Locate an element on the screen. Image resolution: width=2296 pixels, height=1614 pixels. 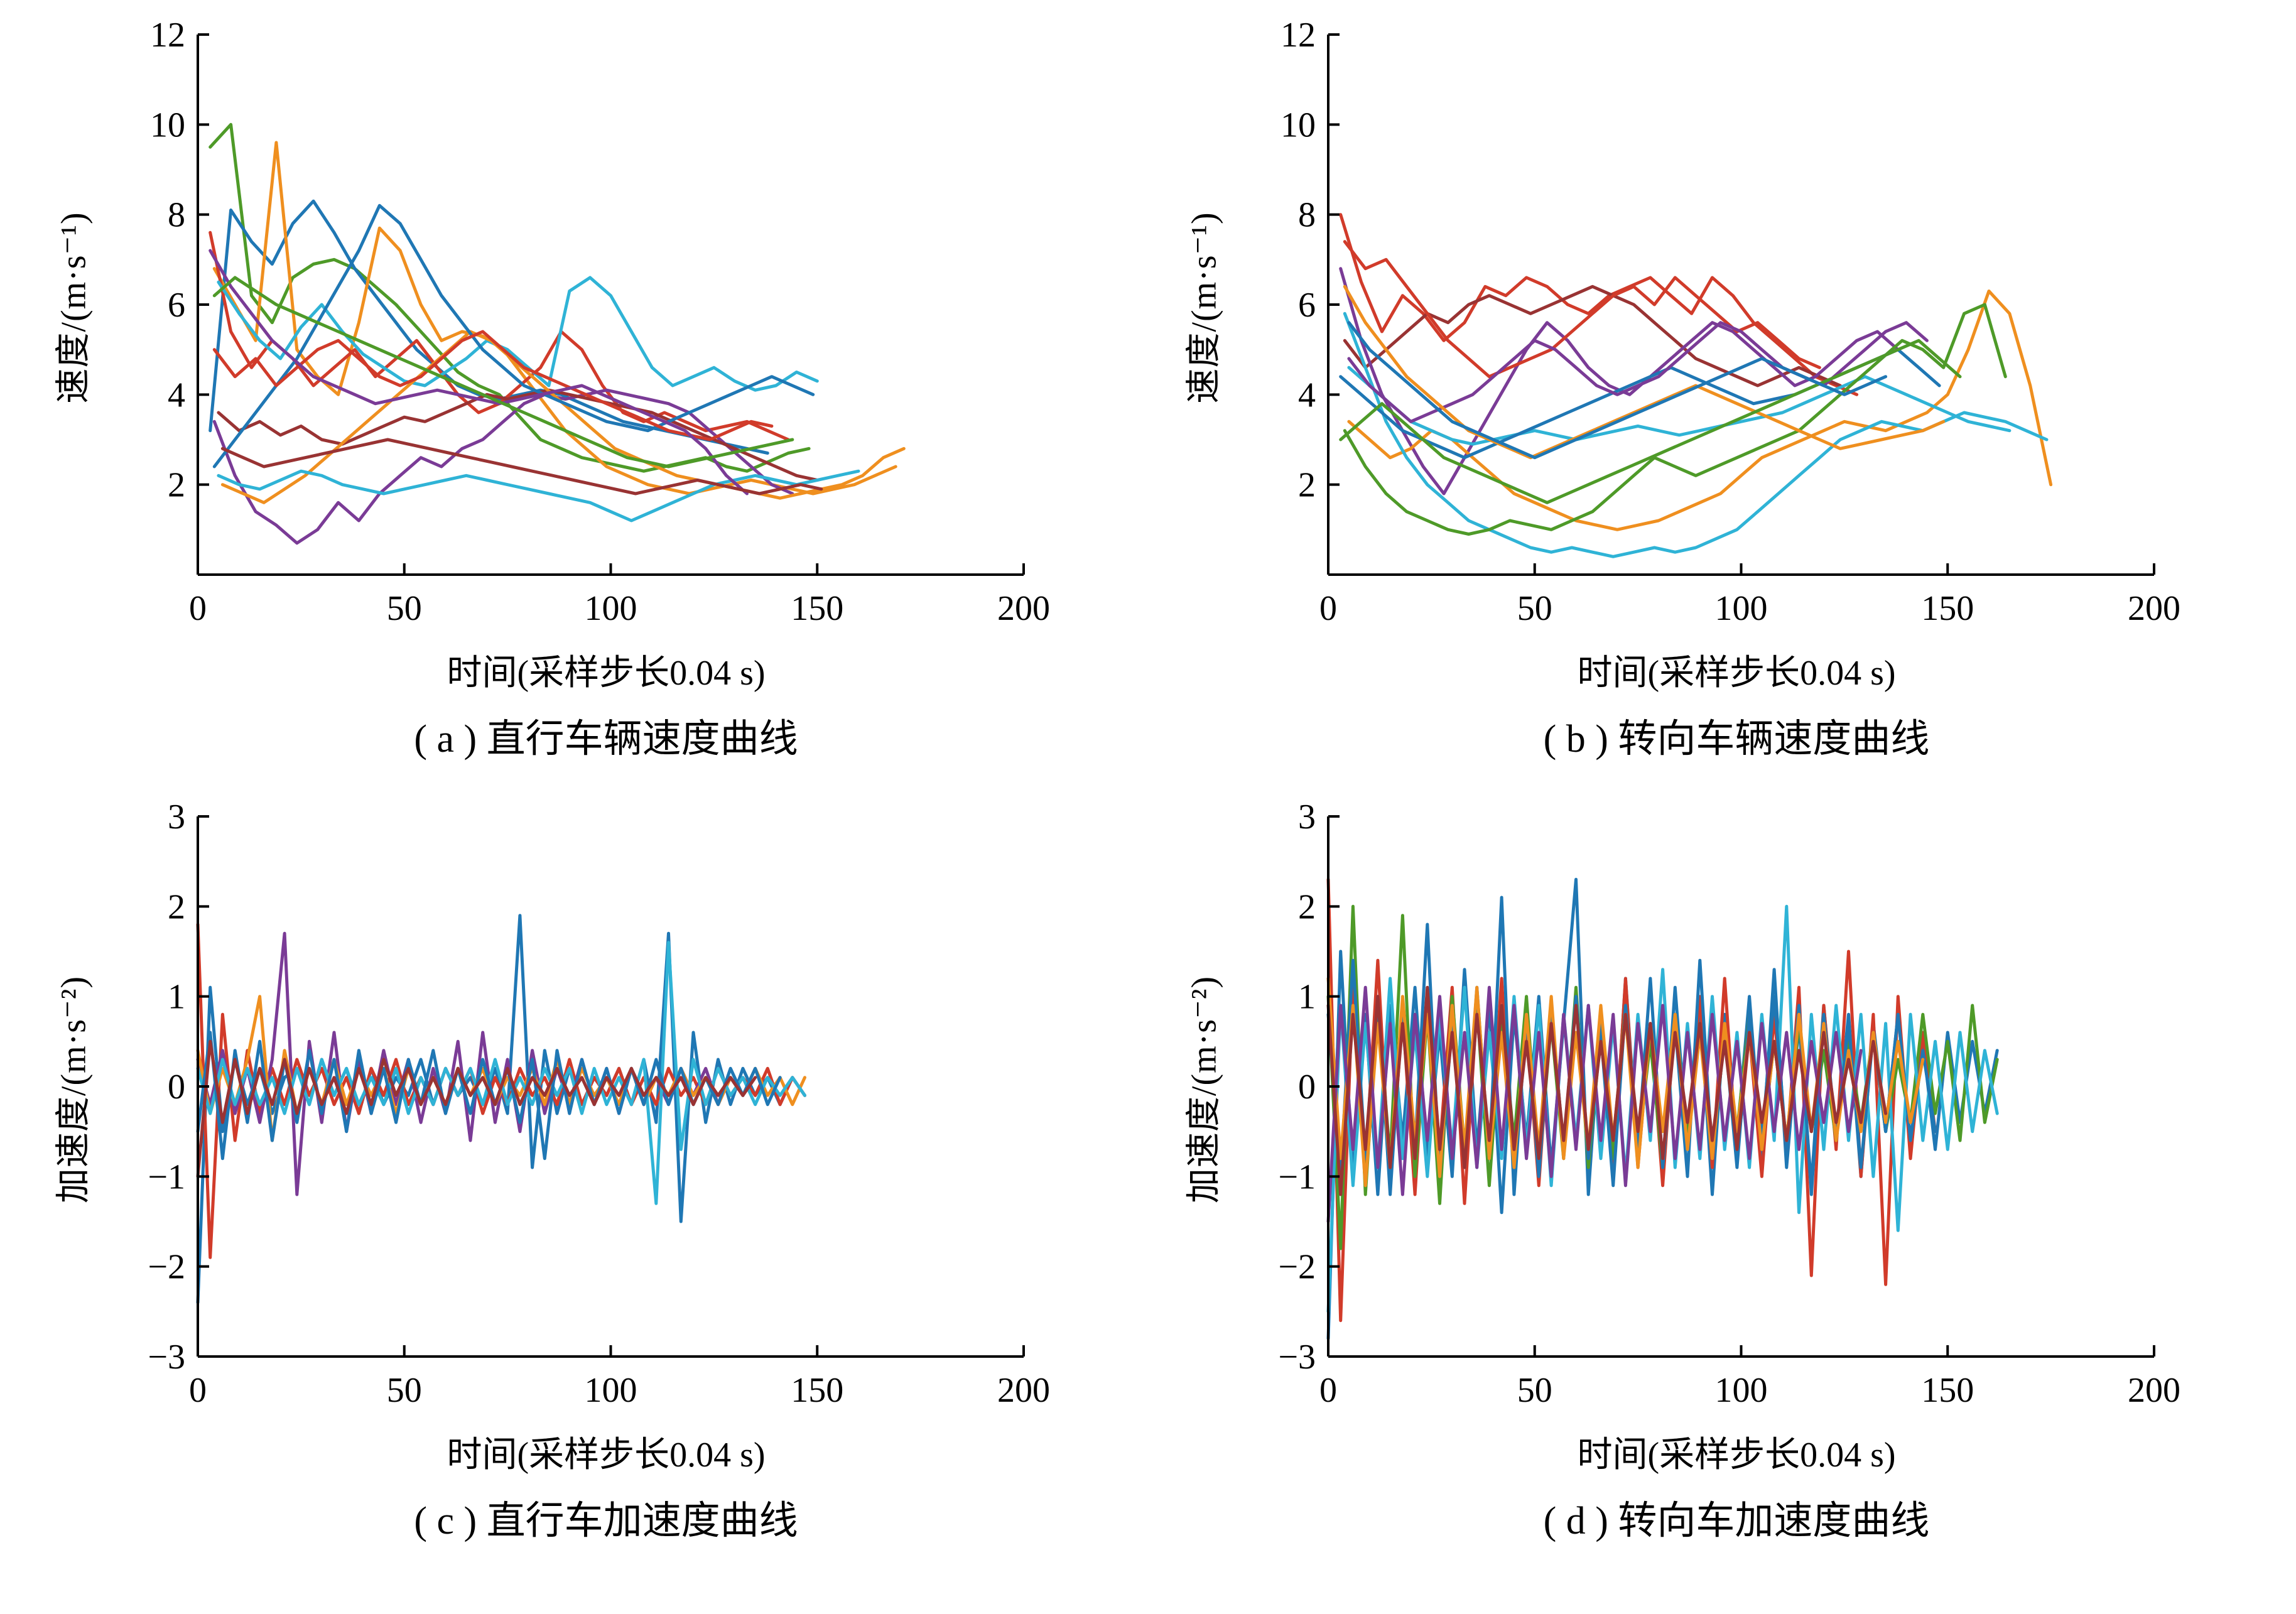
y-axis-label-c: 加速度/(m·s⁻²) is located at coordinates (74, 1089).